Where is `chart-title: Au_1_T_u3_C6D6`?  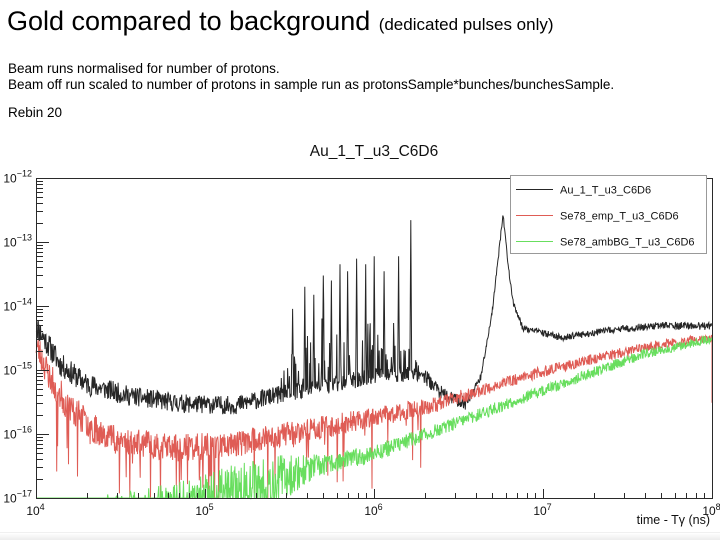
chart-title: Au_1_T_u3_C6D6 is located at coordinates (374, 151).